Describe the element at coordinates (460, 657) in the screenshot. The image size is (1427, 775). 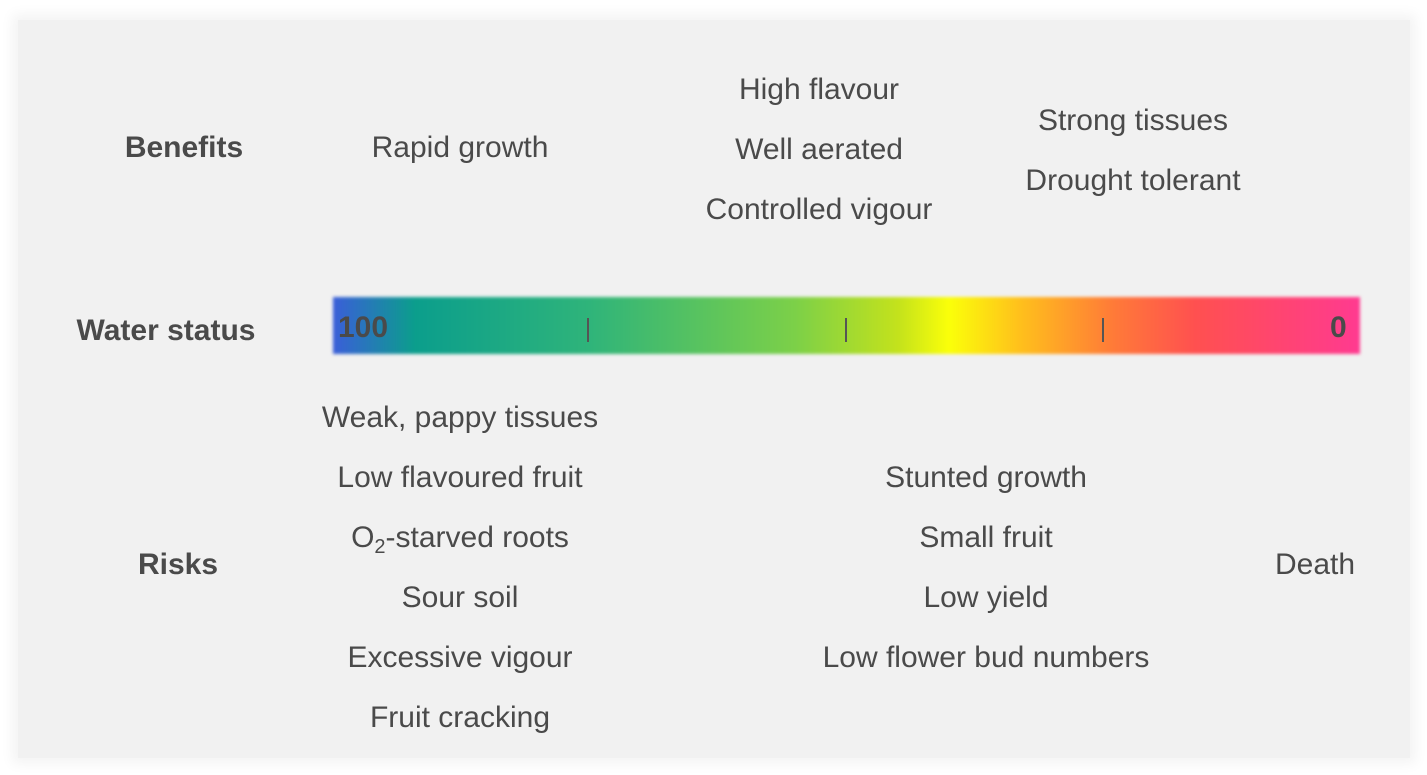
I see `risk-excessive-vigour: Excessive vigour` at that location.